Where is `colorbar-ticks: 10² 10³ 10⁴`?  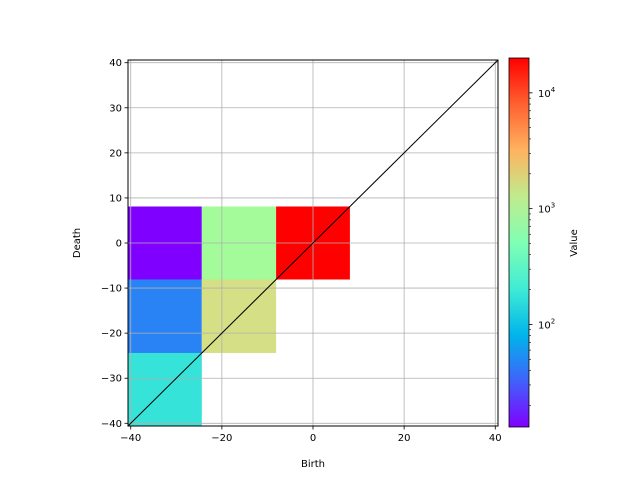
colorbar-ticks: 10² 10³ 10⁴ is located at coordinates (542, 246).